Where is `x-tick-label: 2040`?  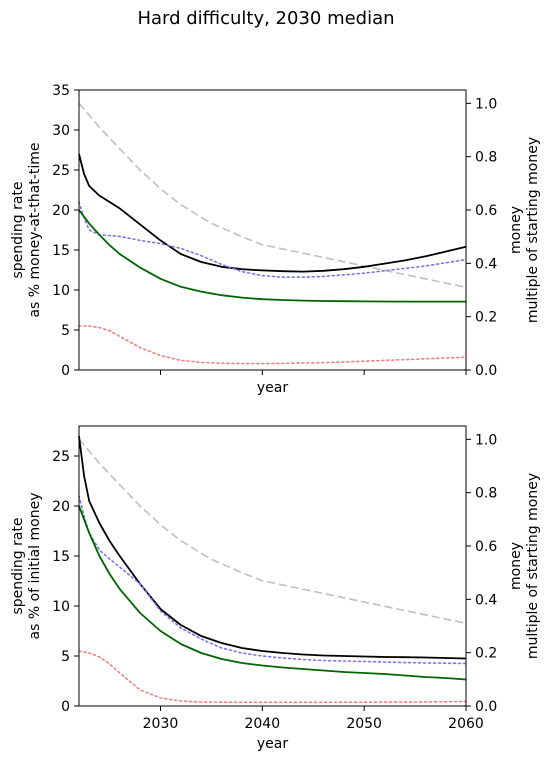
x-tick-label: 2040 is located at coordinates (262, 724).